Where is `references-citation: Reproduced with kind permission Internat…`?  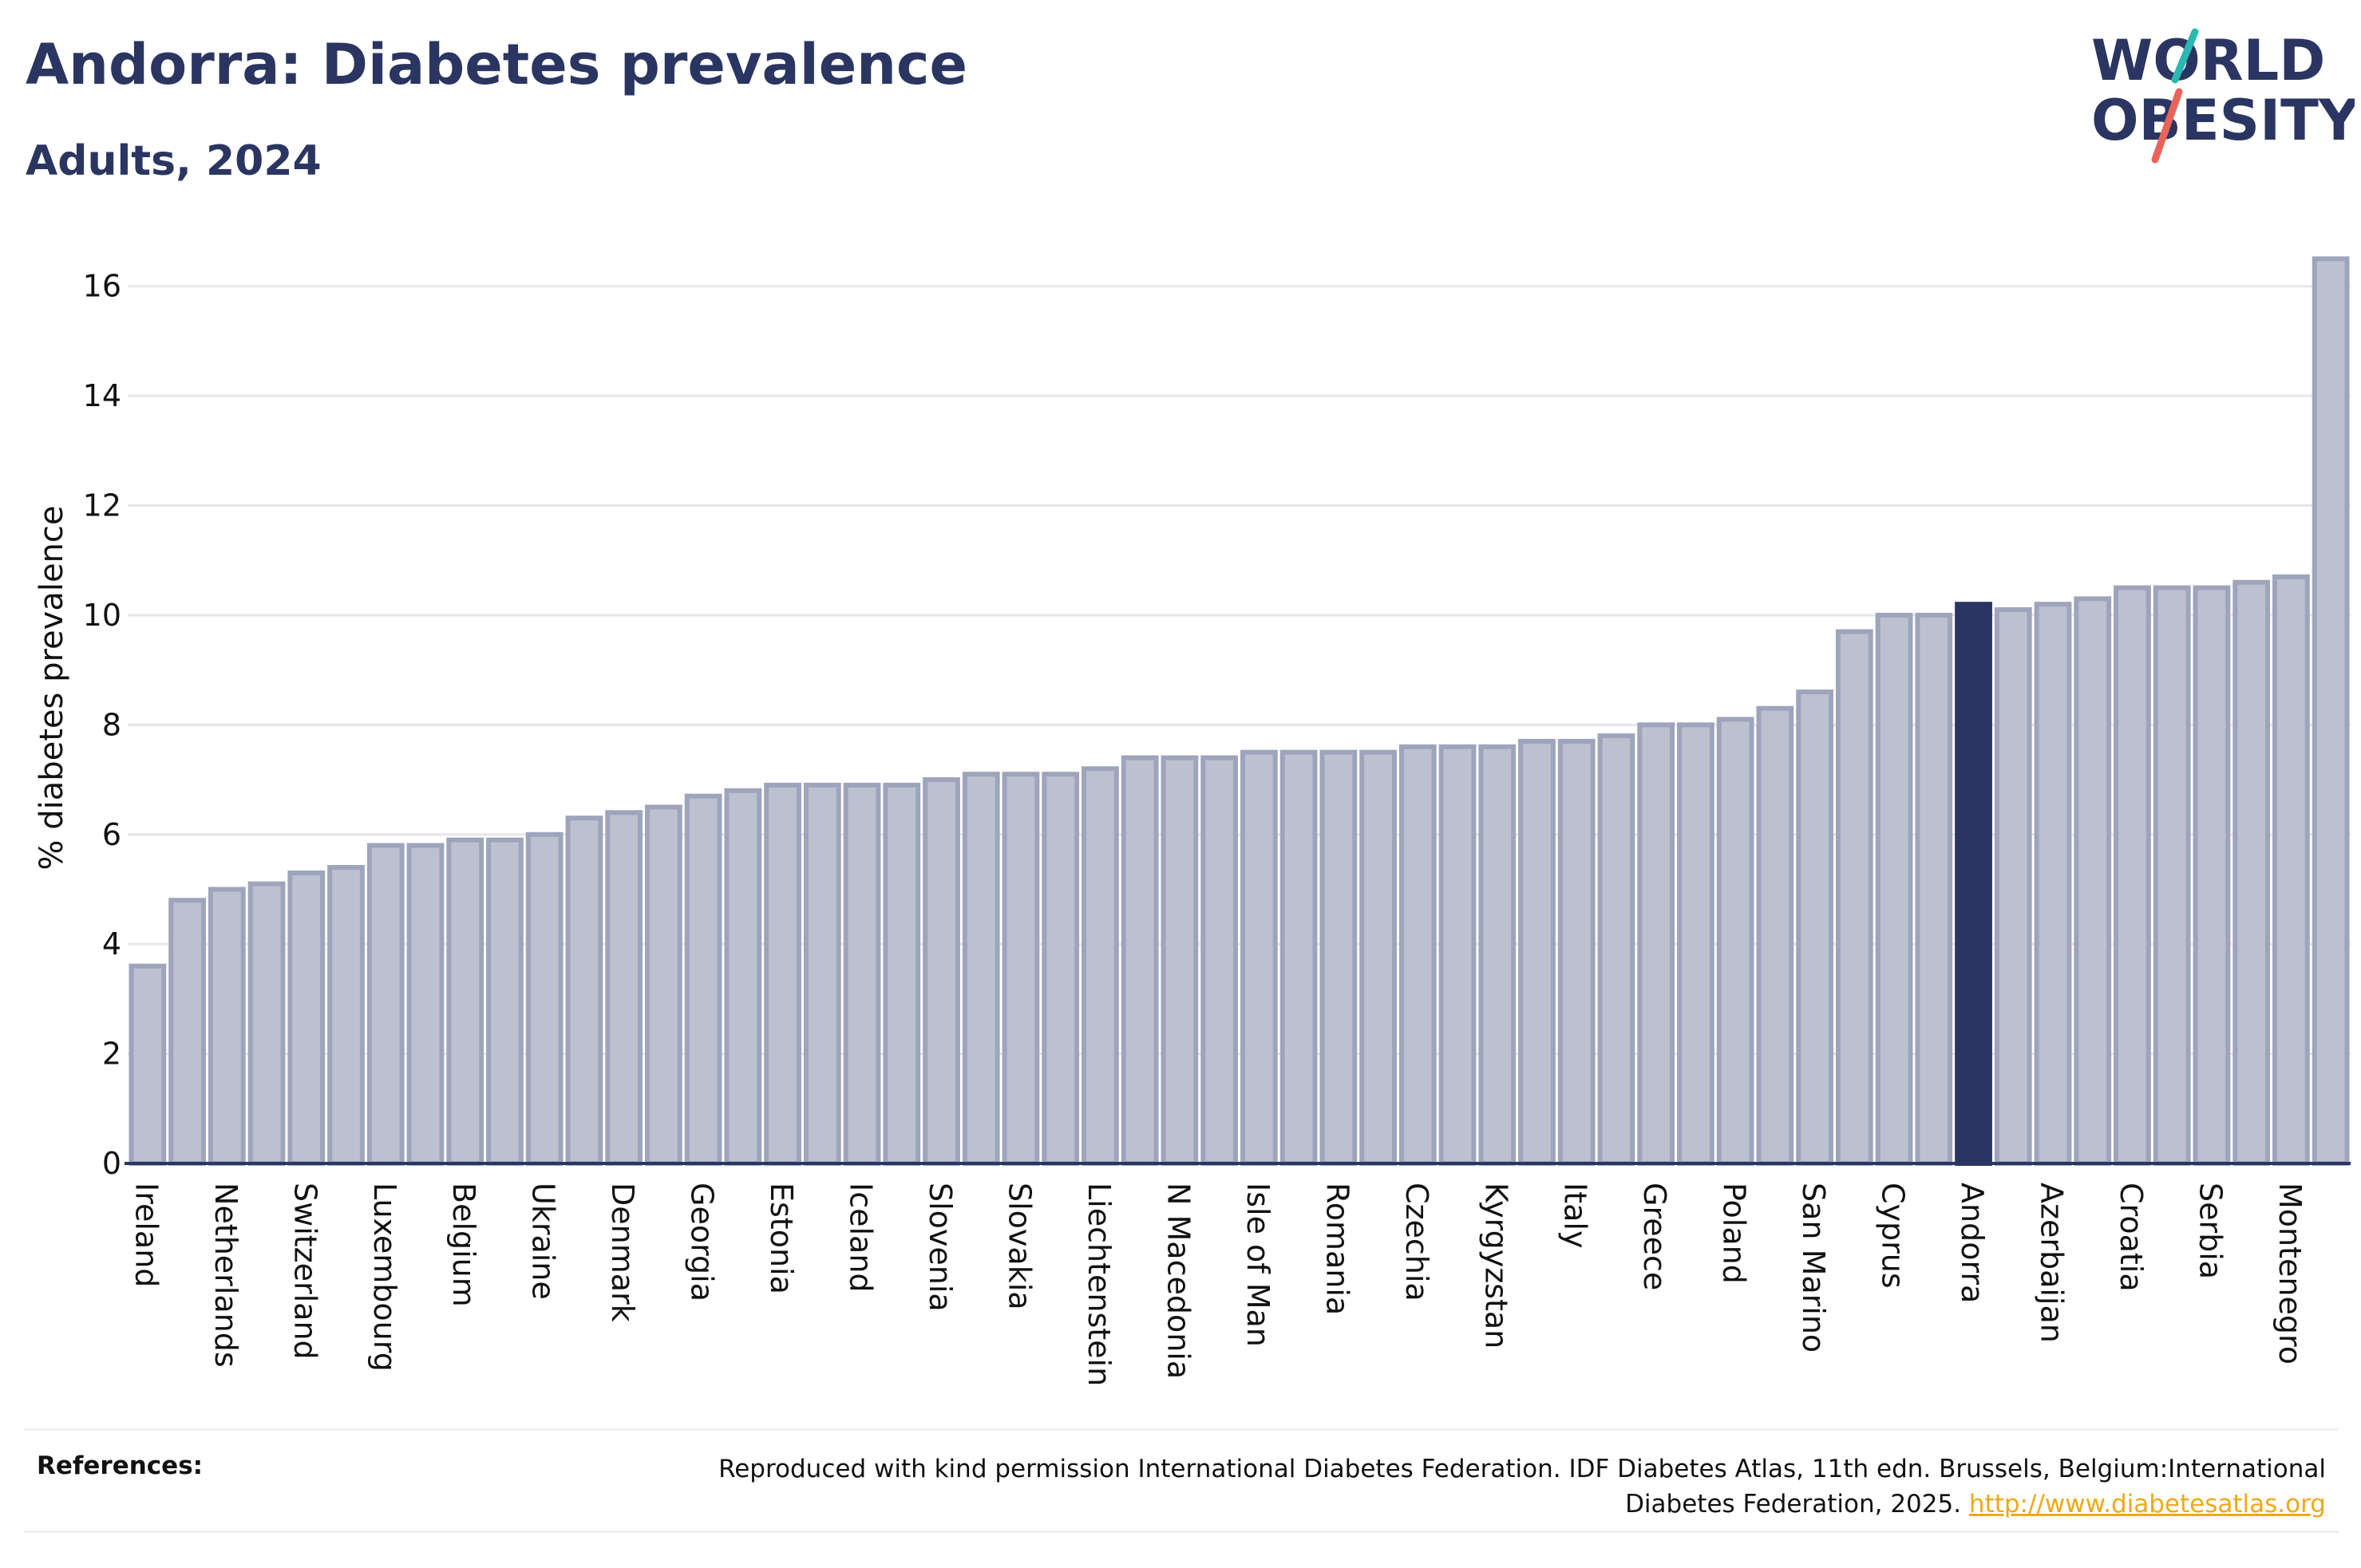
references-citation: Reproduced with kind permission Internat… is located at coordinates (1522, 1487).